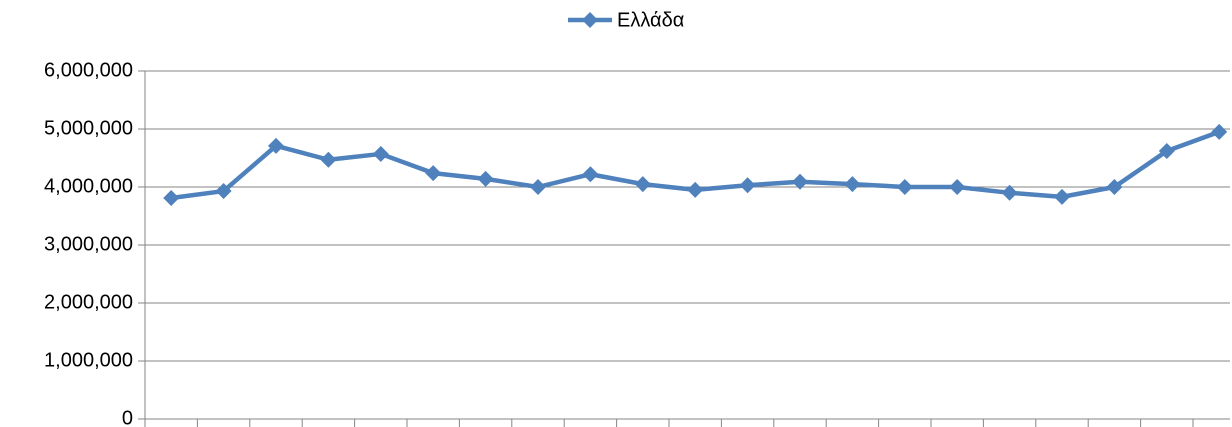  What do you see at coordinates (88, 186) in the screenshot?
I see `y-tick-label: 4,000,000` at bounding box center [88, 186].